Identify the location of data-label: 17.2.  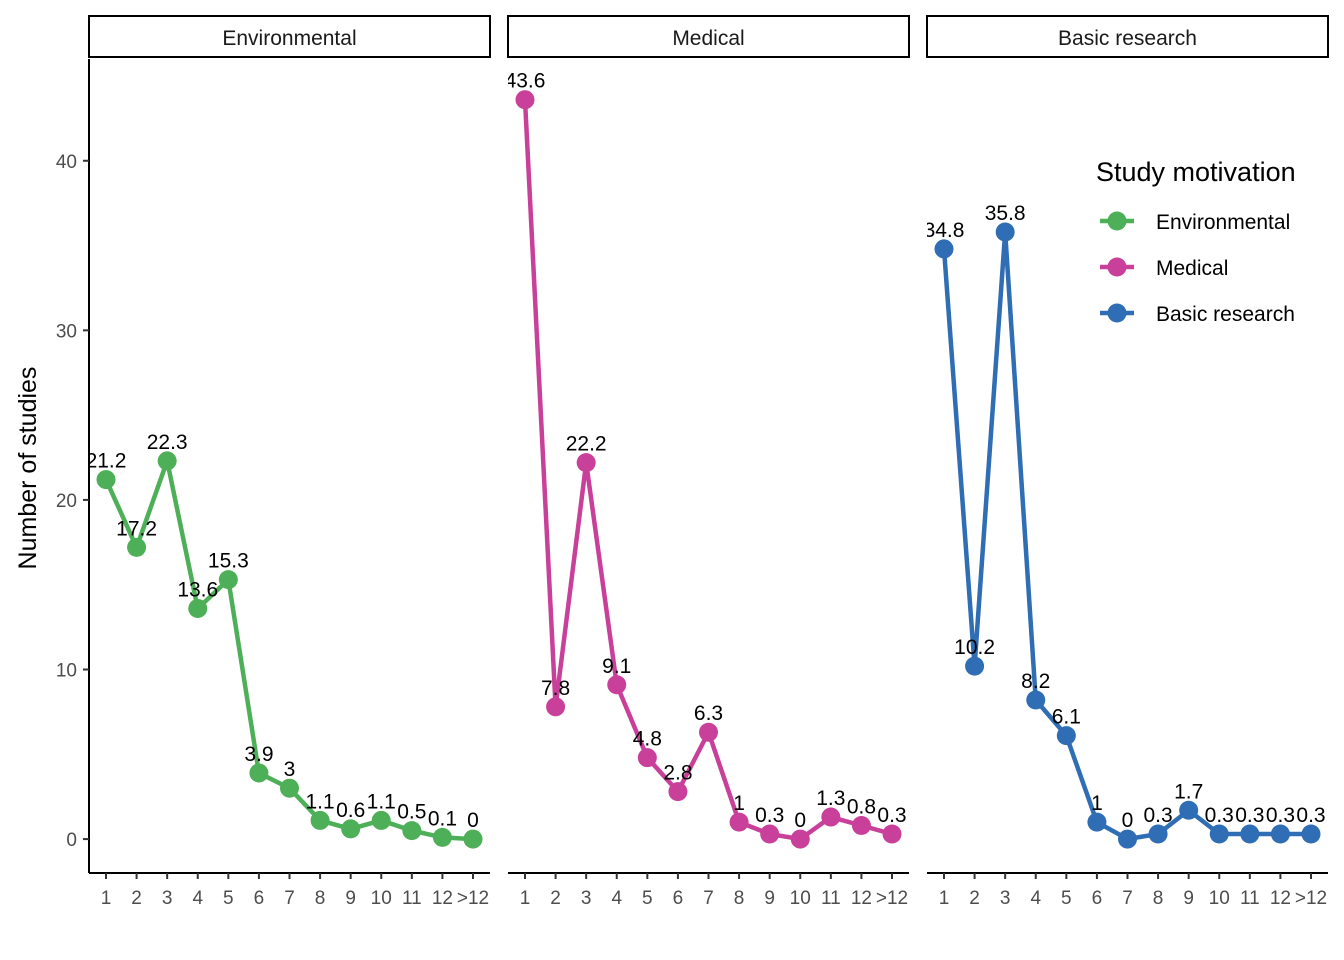
(136, 528).